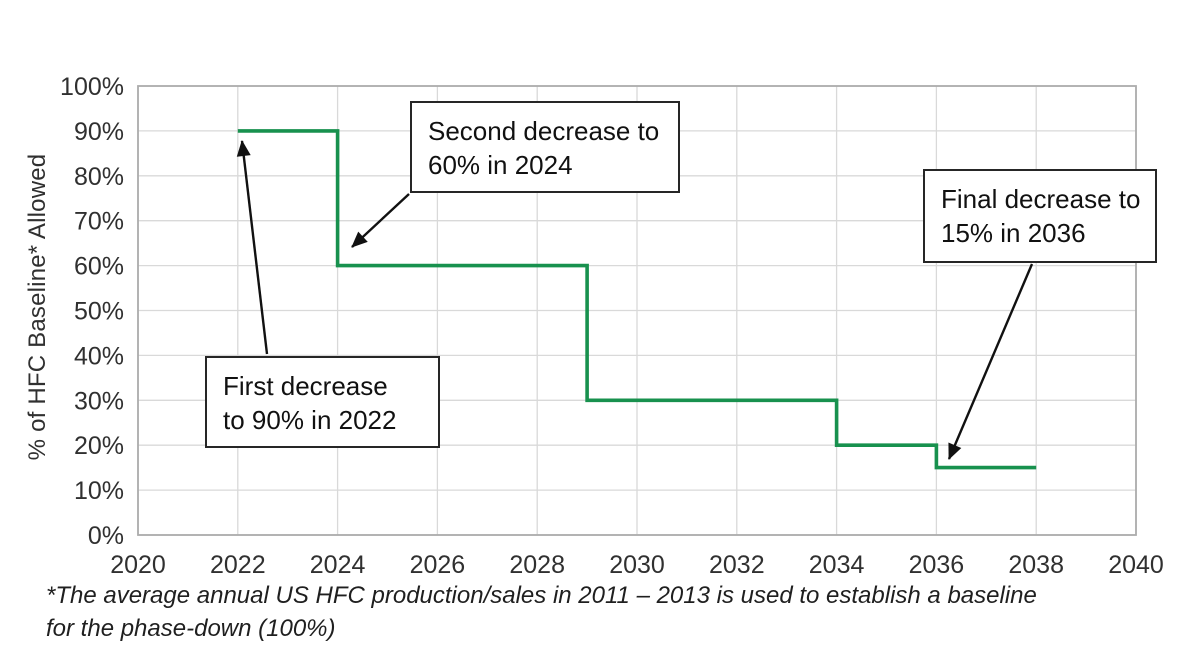 This screenshot has height=656, width=1180. What do you see at coordinates (338, 565) in the screenshot?
I see `x-tick-label: 2024` at bounding box center [338, 565].